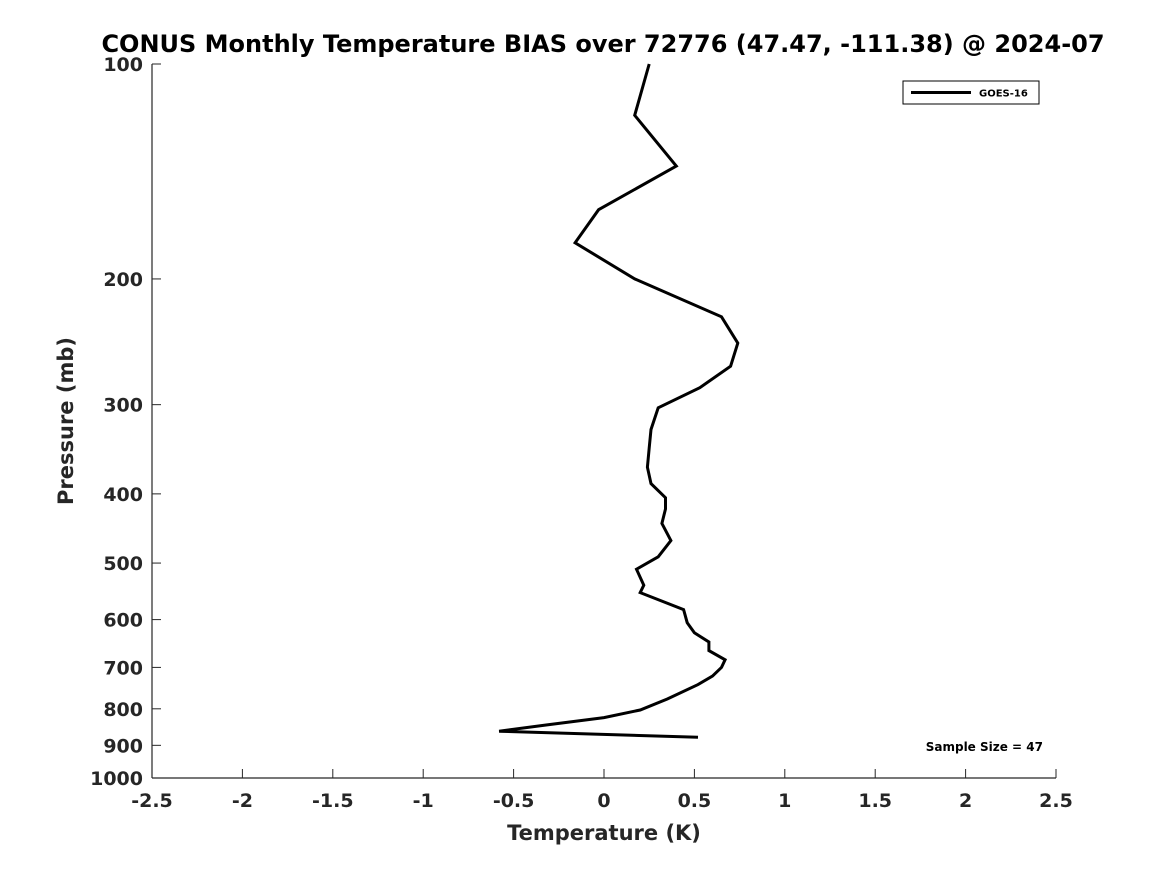 This screenshot has height=875, width=1167. I want to click on y-tick-label: 600, so click(123, 621).